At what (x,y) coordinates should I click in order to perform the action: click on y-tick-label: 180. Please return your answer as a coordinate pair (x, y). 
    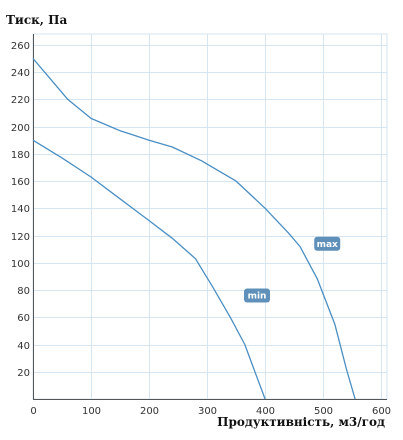
    Looking at the image, I should click on (20, 155).